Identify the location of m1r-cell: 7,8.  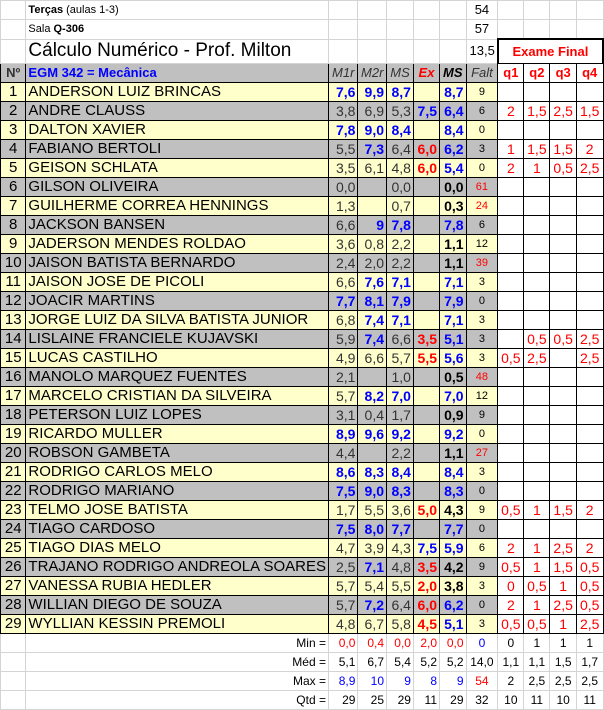
(343, 130).